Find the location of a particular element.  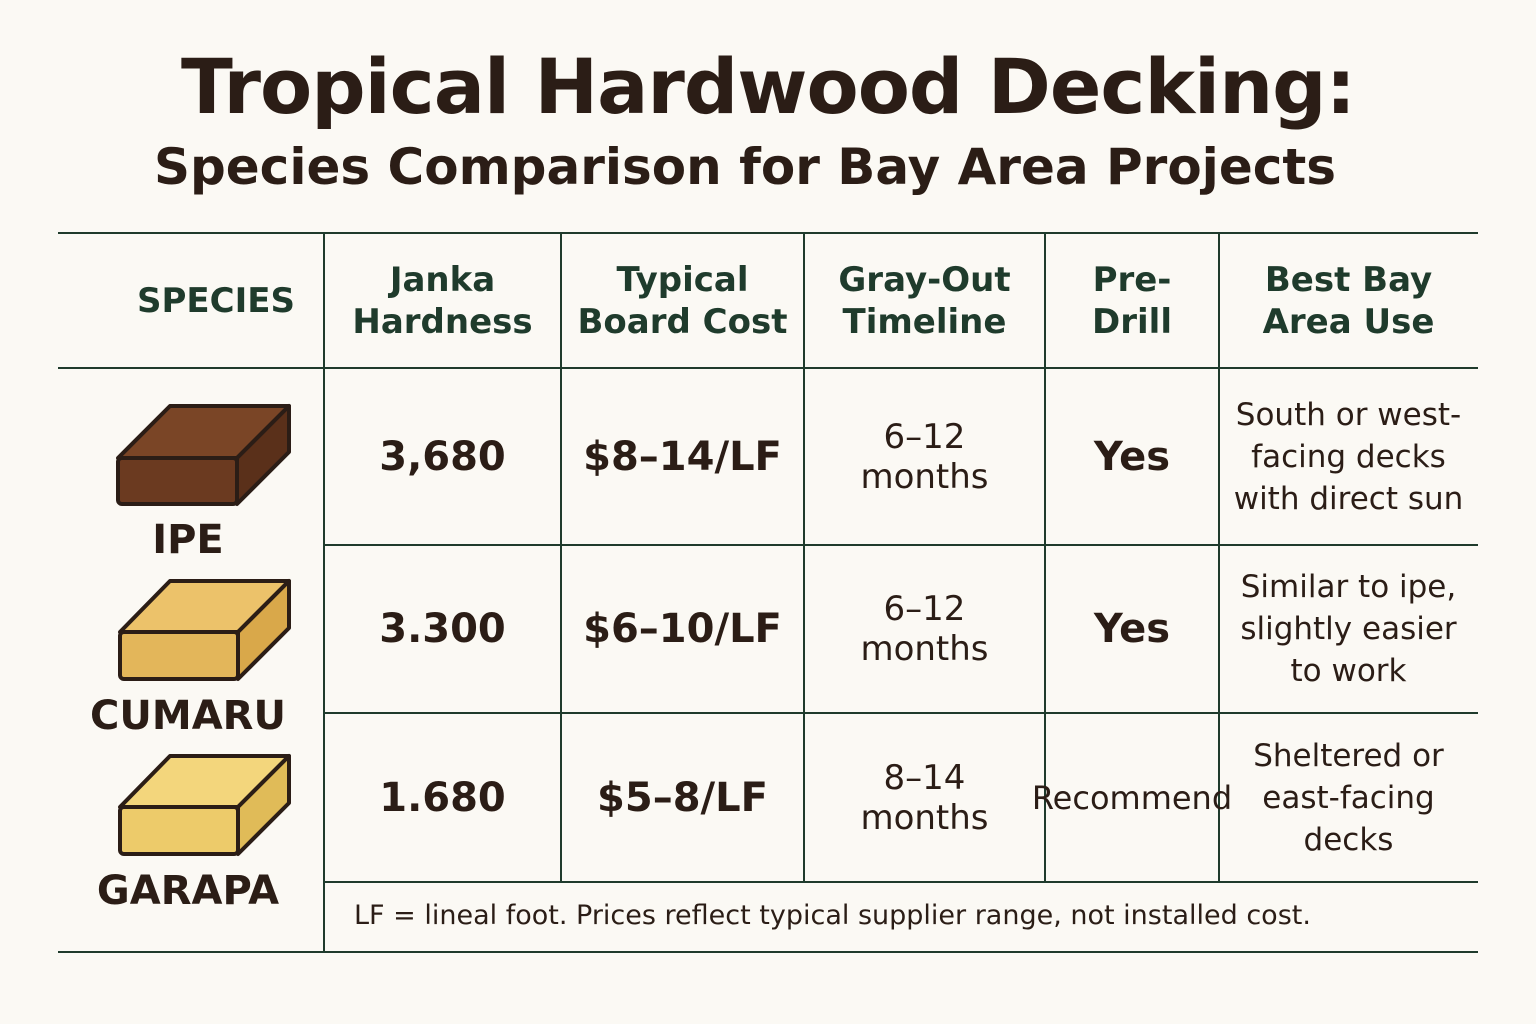

species-name: GARAPA is located at coordinates (188, 891).